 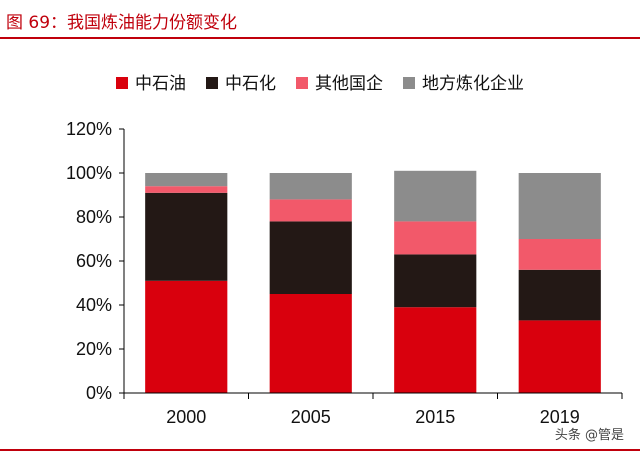 I want to click on bar-segment-中石油-2000, so click(x=186, y=336).